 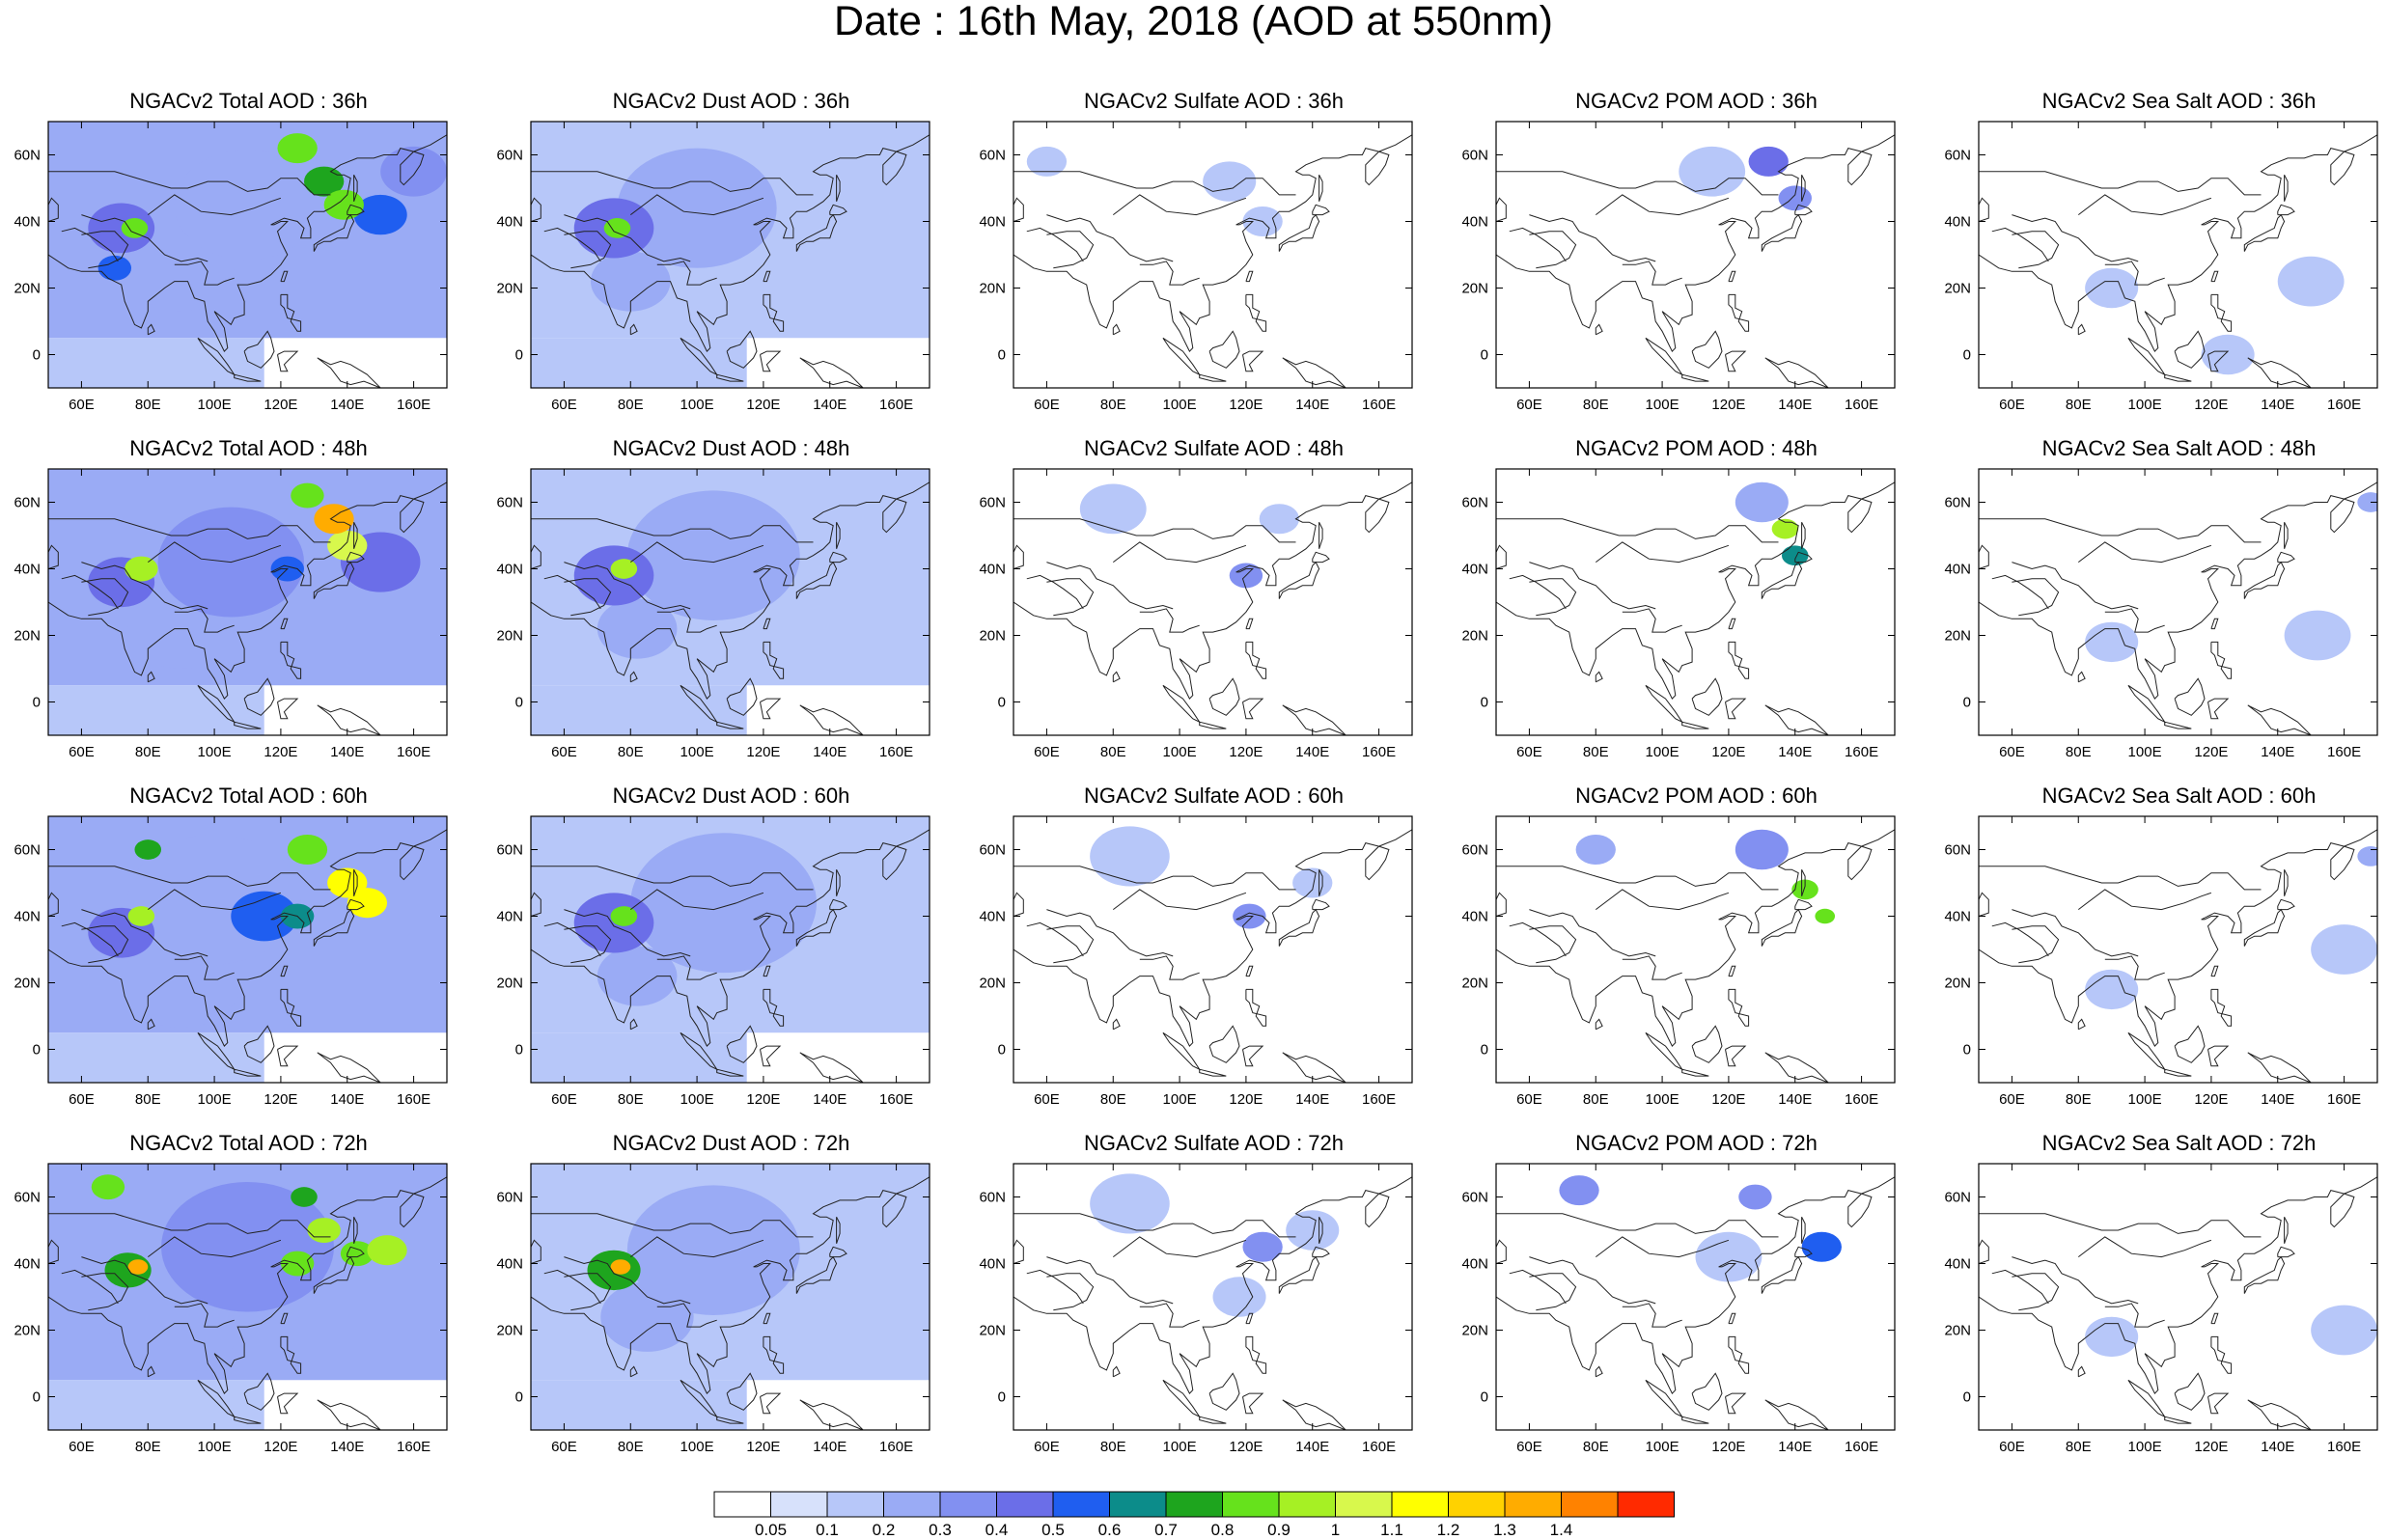 I want to click on colorbar-label: 0.3, so click(x=940, y=1529).